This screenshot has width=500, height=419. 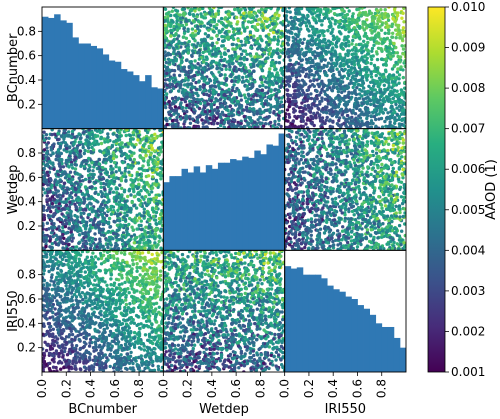 What do you see at coordinates (224, 68) in the screenshot?
I see `panel-bcnumber-vs-wetdep` at bounding box center [224, 68].